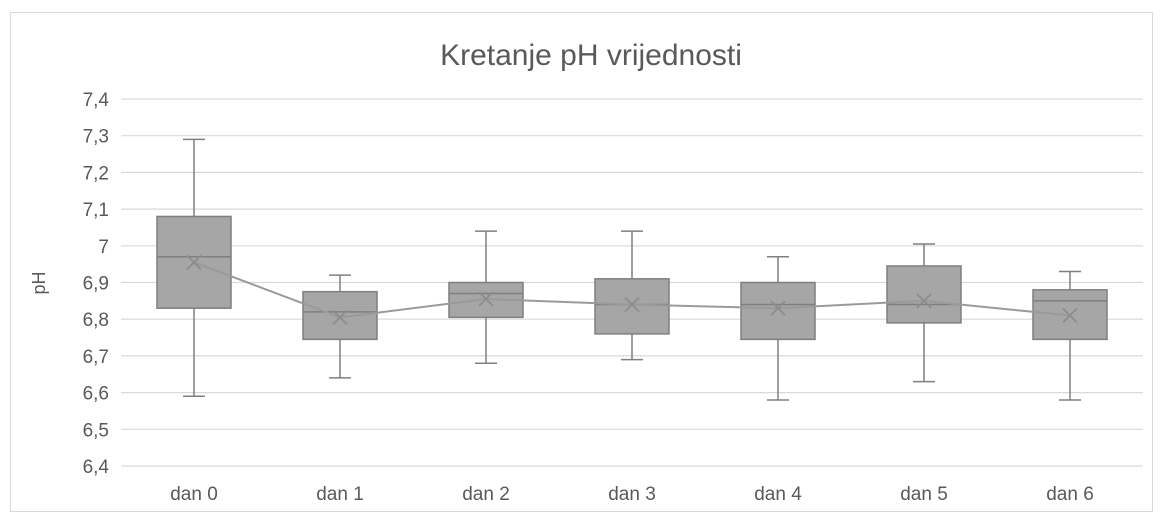  What do you see at coordinates (486, 494) in the screenshot?
I see `x-tick-label: dan 2` at bounding box center [486, 494].